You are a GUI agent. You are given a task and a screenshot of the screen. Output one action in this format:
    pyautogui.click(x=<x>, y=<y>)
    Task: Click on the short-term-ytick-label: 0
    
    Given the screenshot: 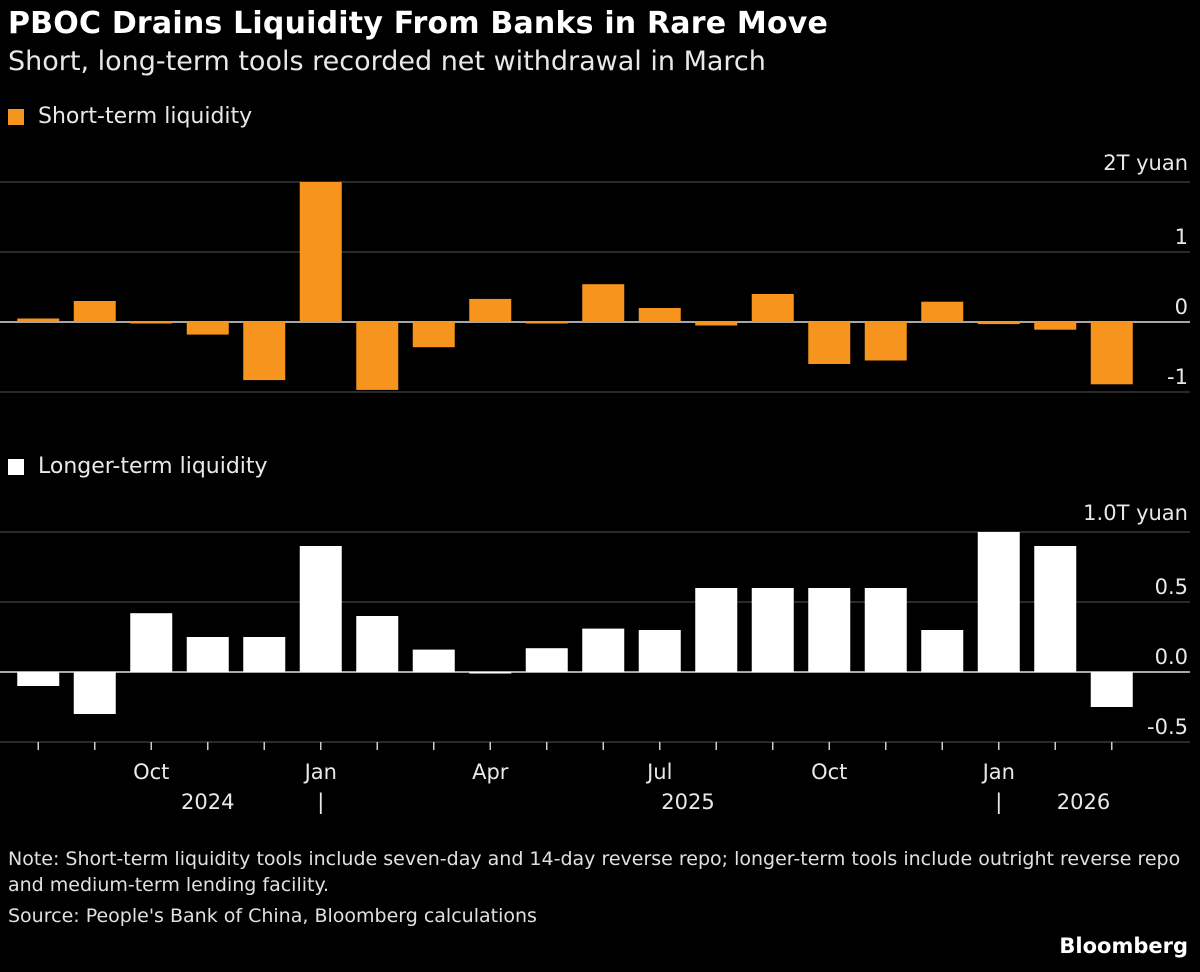 What is the action you would take?
    pyautogui.click(x=1181, y=307)
    